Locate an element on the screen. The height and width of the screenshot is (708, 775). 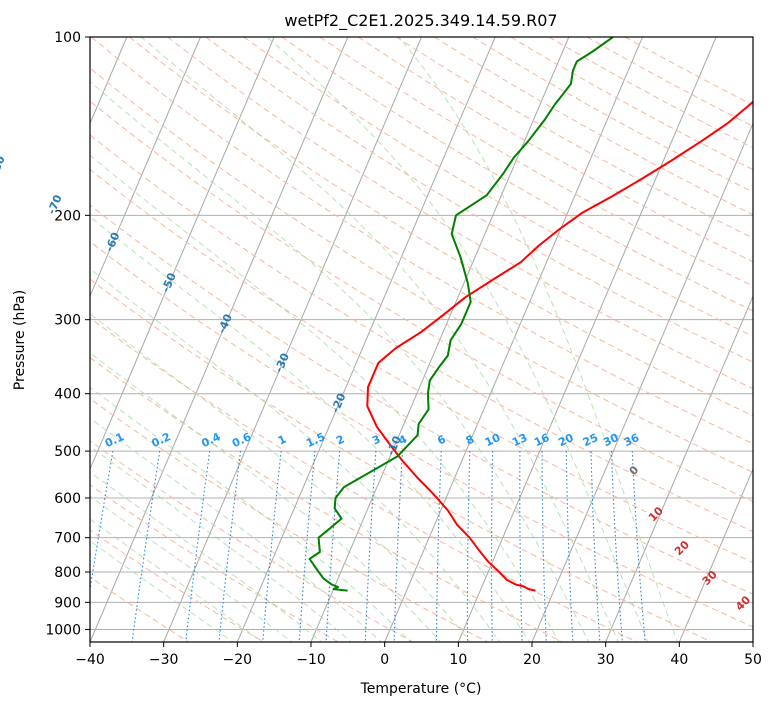
x-tick-label: 30 is located at coordinates (606, 660).